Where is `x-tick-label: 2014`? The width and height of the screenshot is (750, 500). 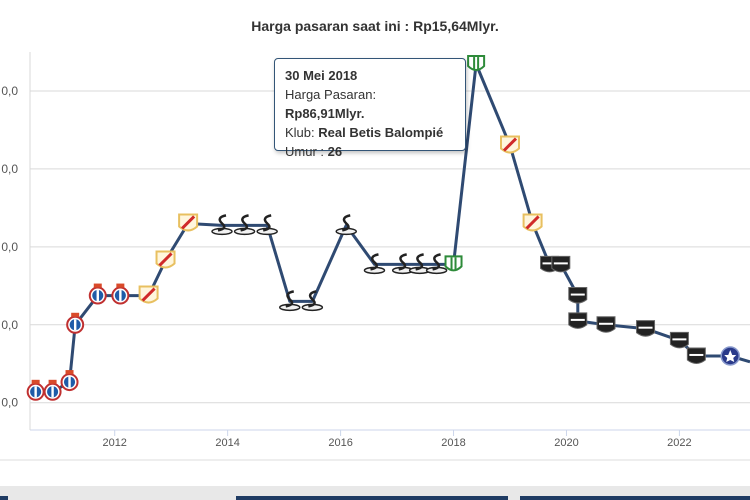 x-tick-label: 2014 is located at coordinates (227, 443).